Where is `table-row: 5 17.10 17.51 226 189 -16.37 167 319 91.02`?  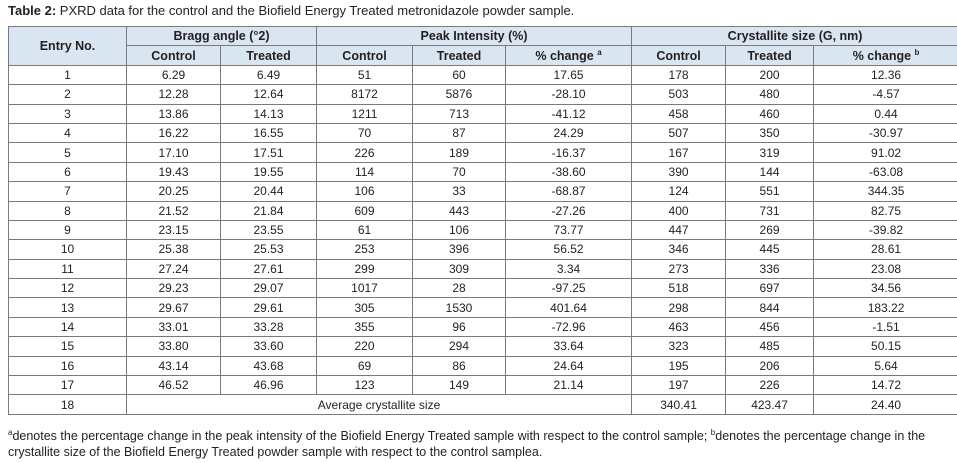 table-row: 5 17.10 17.51 226 189 -16.37 167 319 91.02 is located at coordinates (482, 152).